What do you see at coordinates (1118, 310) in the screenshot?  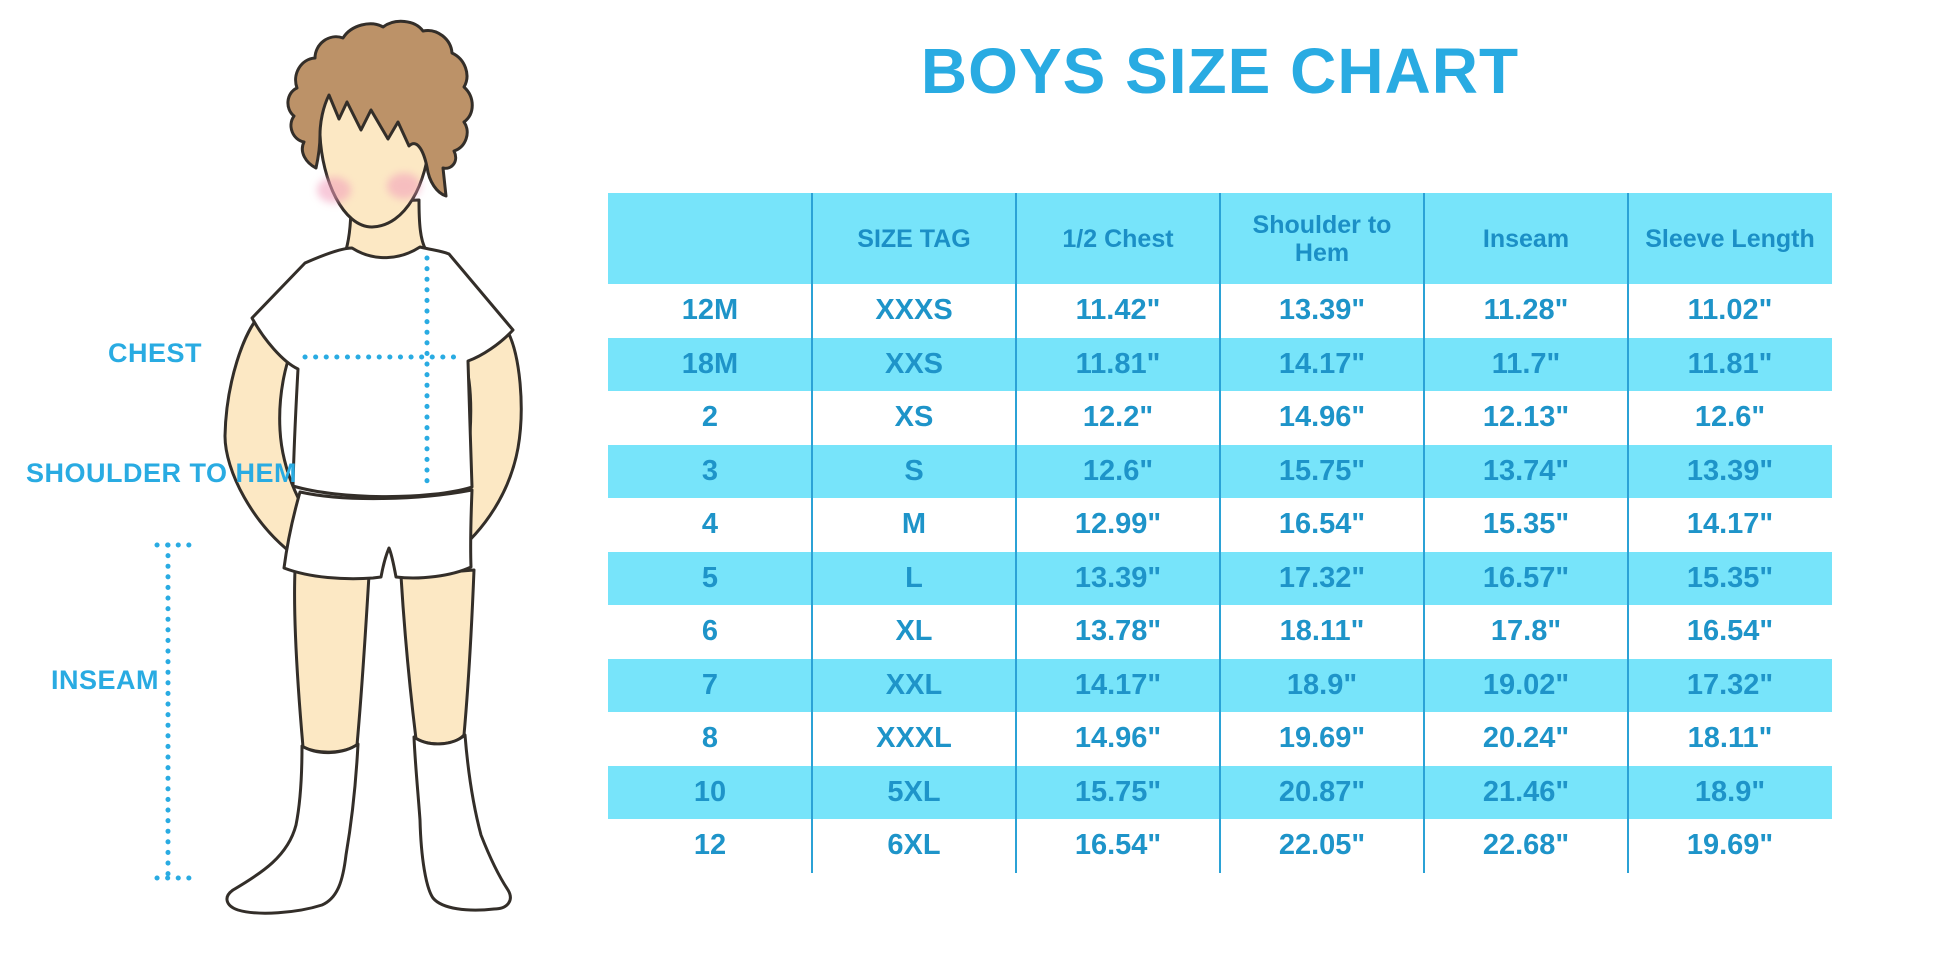 I see `value-cell: 11.42"` at bounding box center [1118, 310].